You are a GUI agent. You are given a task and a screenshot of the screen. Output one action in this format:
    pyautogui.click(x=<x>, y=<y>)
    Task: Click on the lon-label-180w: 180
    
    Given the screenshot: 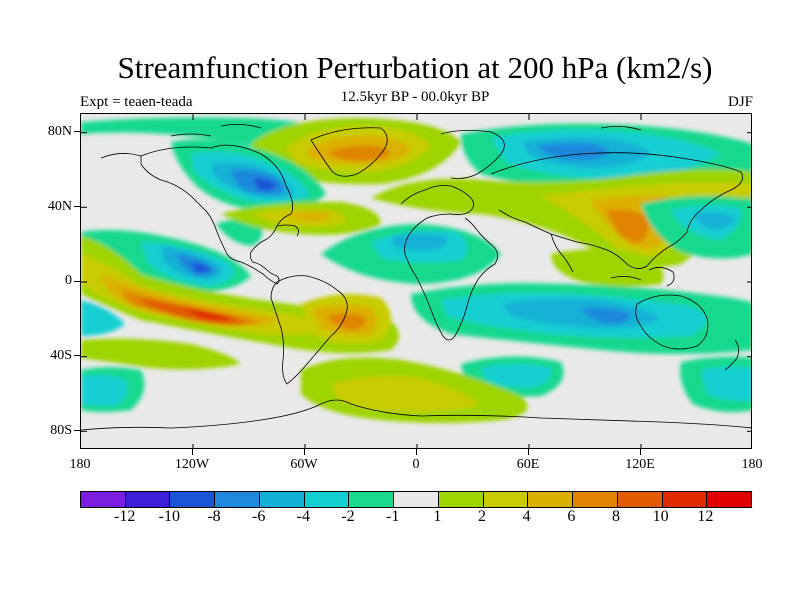 What is the action you would take?
    pyautogui.click(x=80, y=464)
    